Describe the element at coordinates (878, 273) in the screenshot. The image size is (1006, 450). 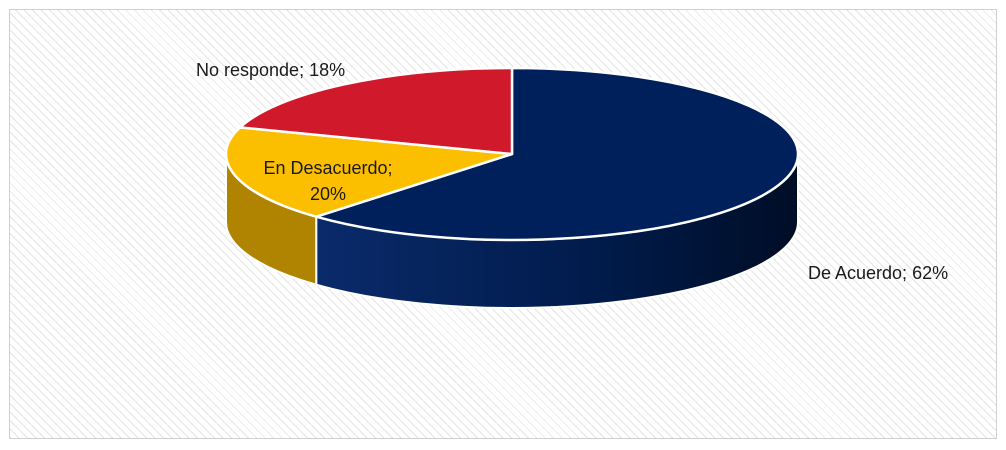
I see `pie-label-de-acuerdo: De Acuerdo; 62%` at that location.